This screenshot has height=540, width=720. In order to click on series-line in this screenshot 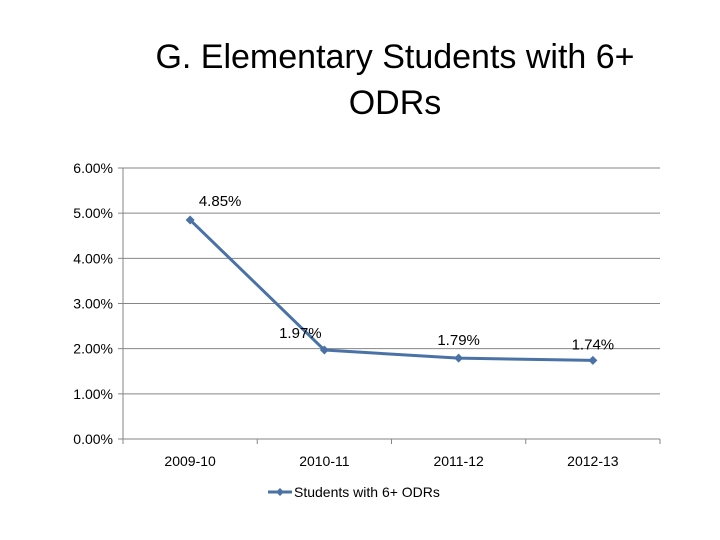, I will do `click(391, 290)`.